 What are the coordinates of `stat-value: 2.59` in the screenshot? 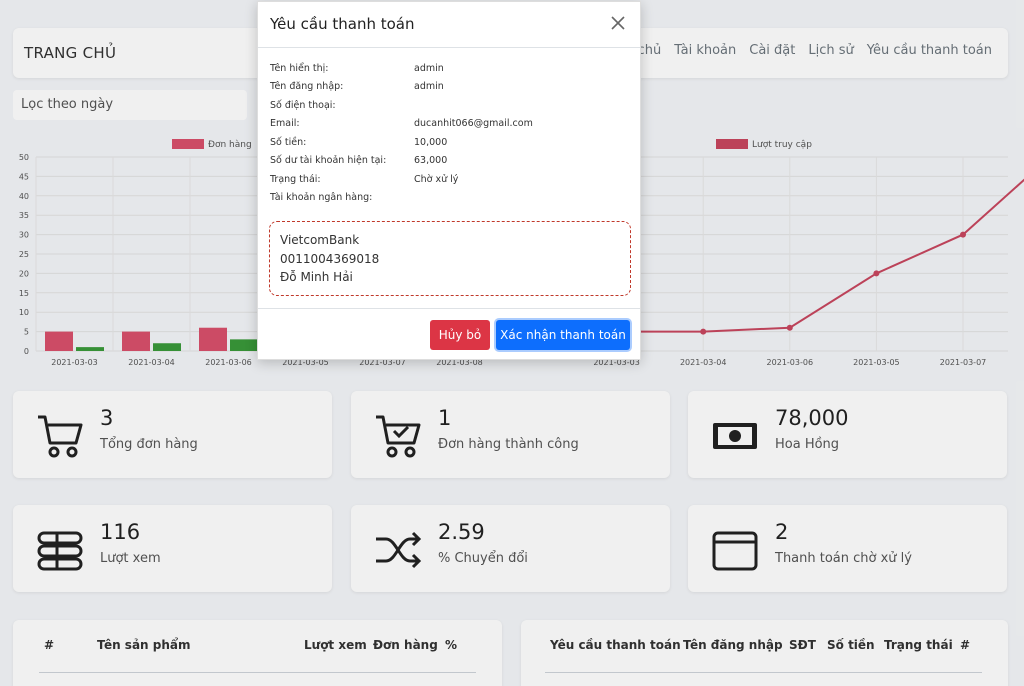 It's located at (461, 532).